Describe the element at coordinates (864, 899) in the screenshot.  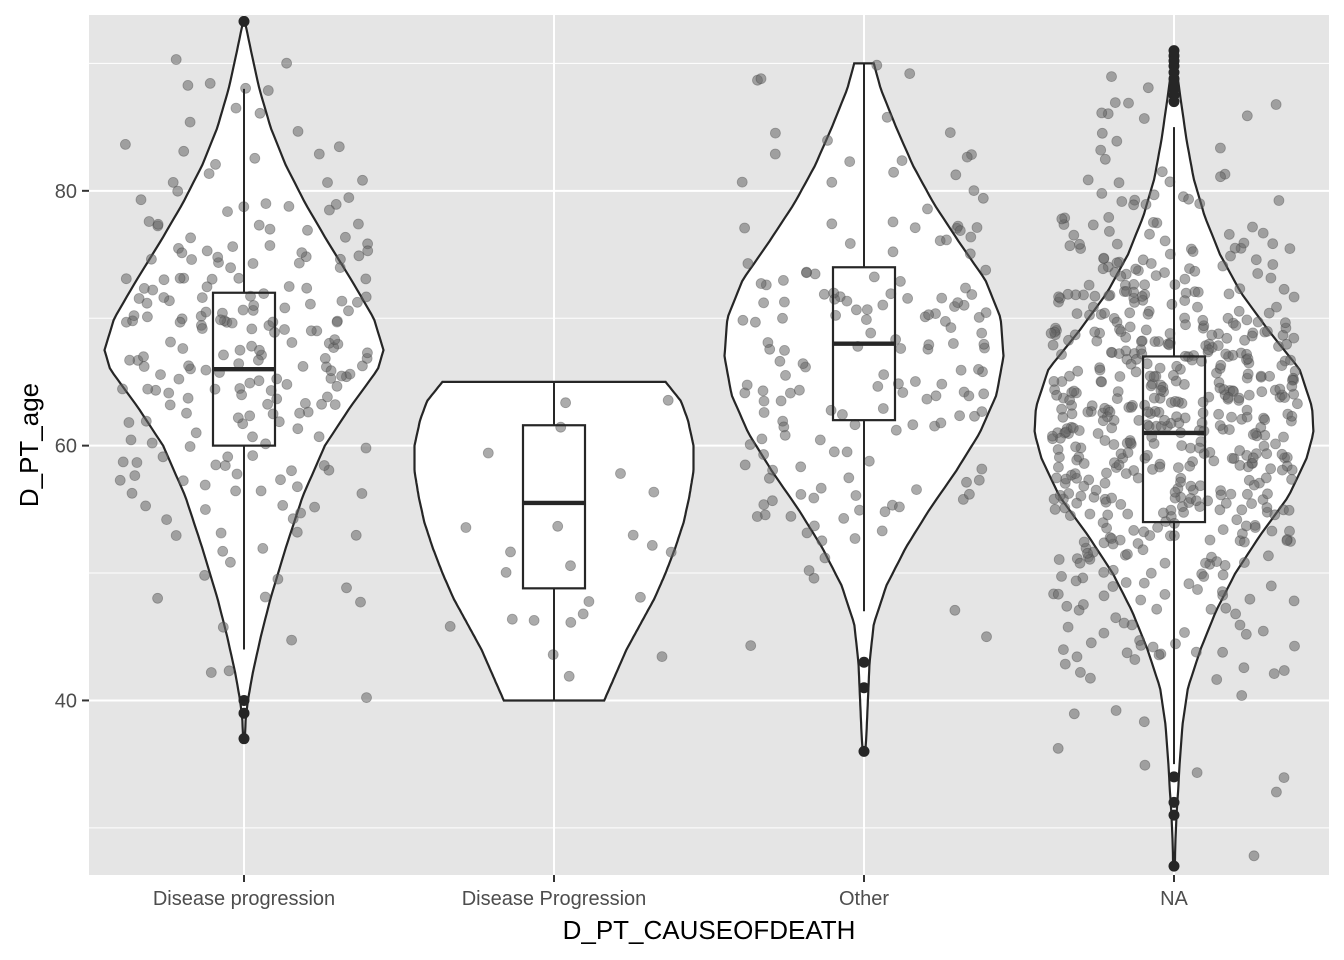
I see `x-tick-label: Other` at that location.